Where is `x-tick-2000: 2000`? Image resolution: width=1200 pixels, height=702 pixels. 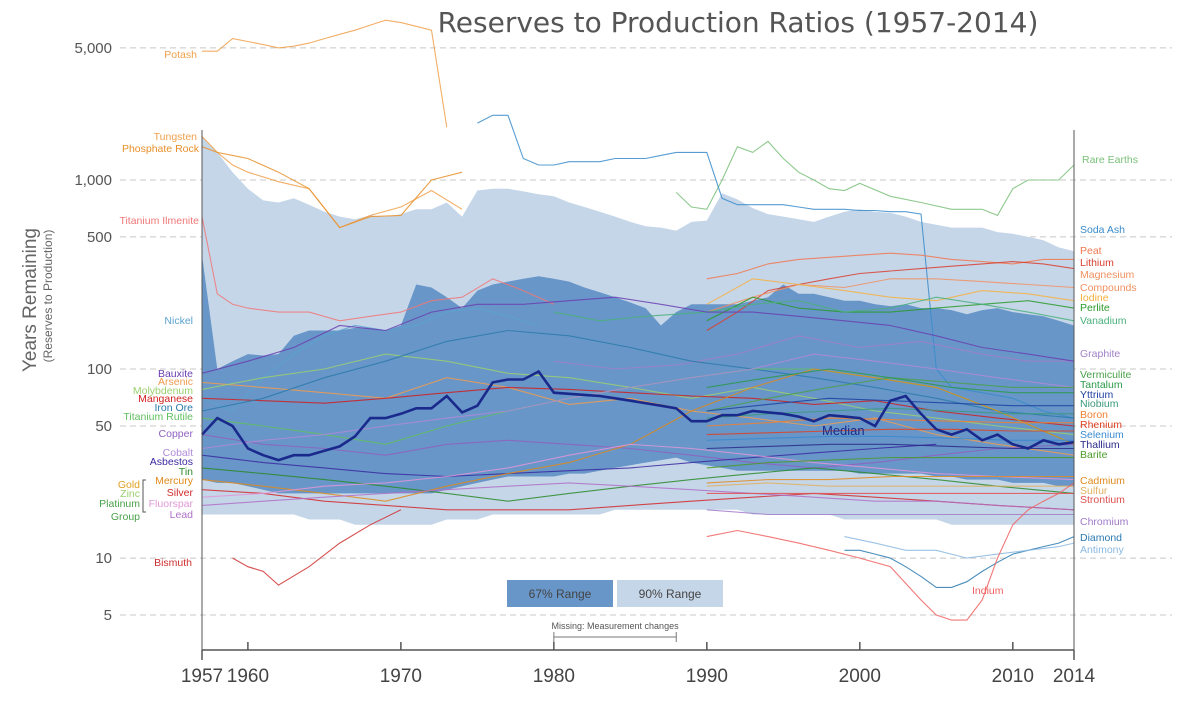
x-tick-2000: 2000 is located at coordinates (860, 676).